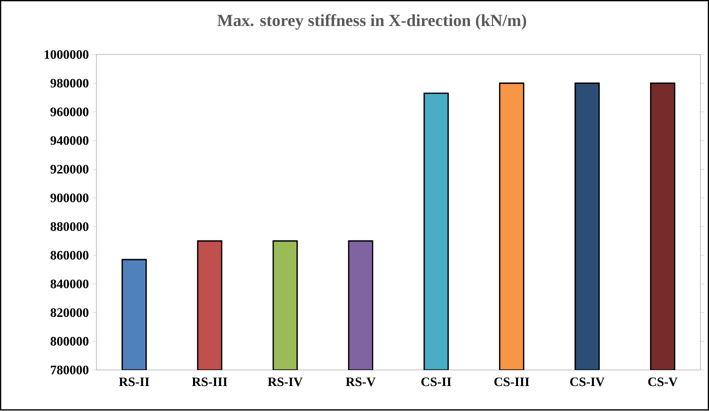 The height and width of the screenshot is (411, 709). I want to click on y-tick-label: 780000, so click(69, 370).